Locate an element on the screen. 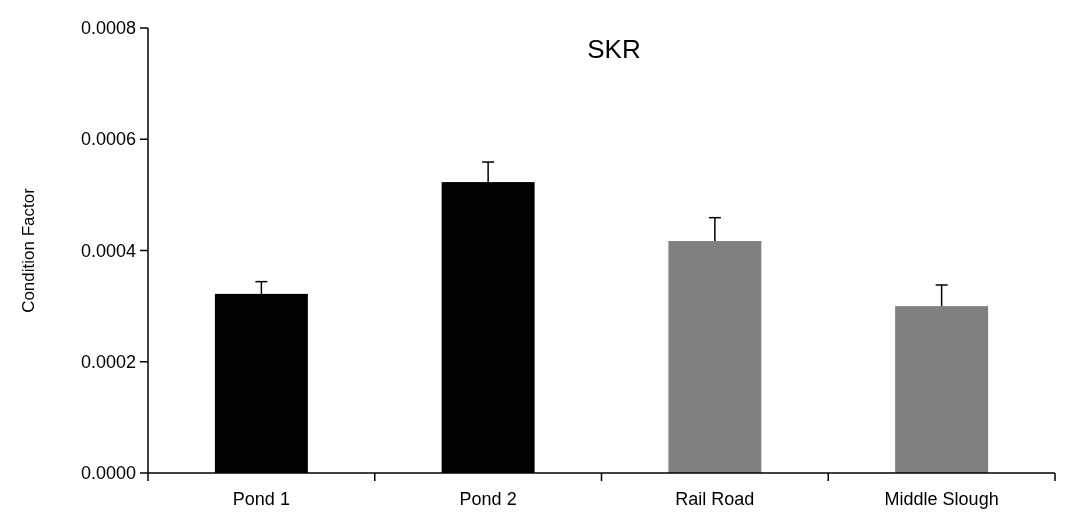 This screenshot has width=1072, height=526. y-tick-label: 0.0008 is located at coordinates (108, 28).